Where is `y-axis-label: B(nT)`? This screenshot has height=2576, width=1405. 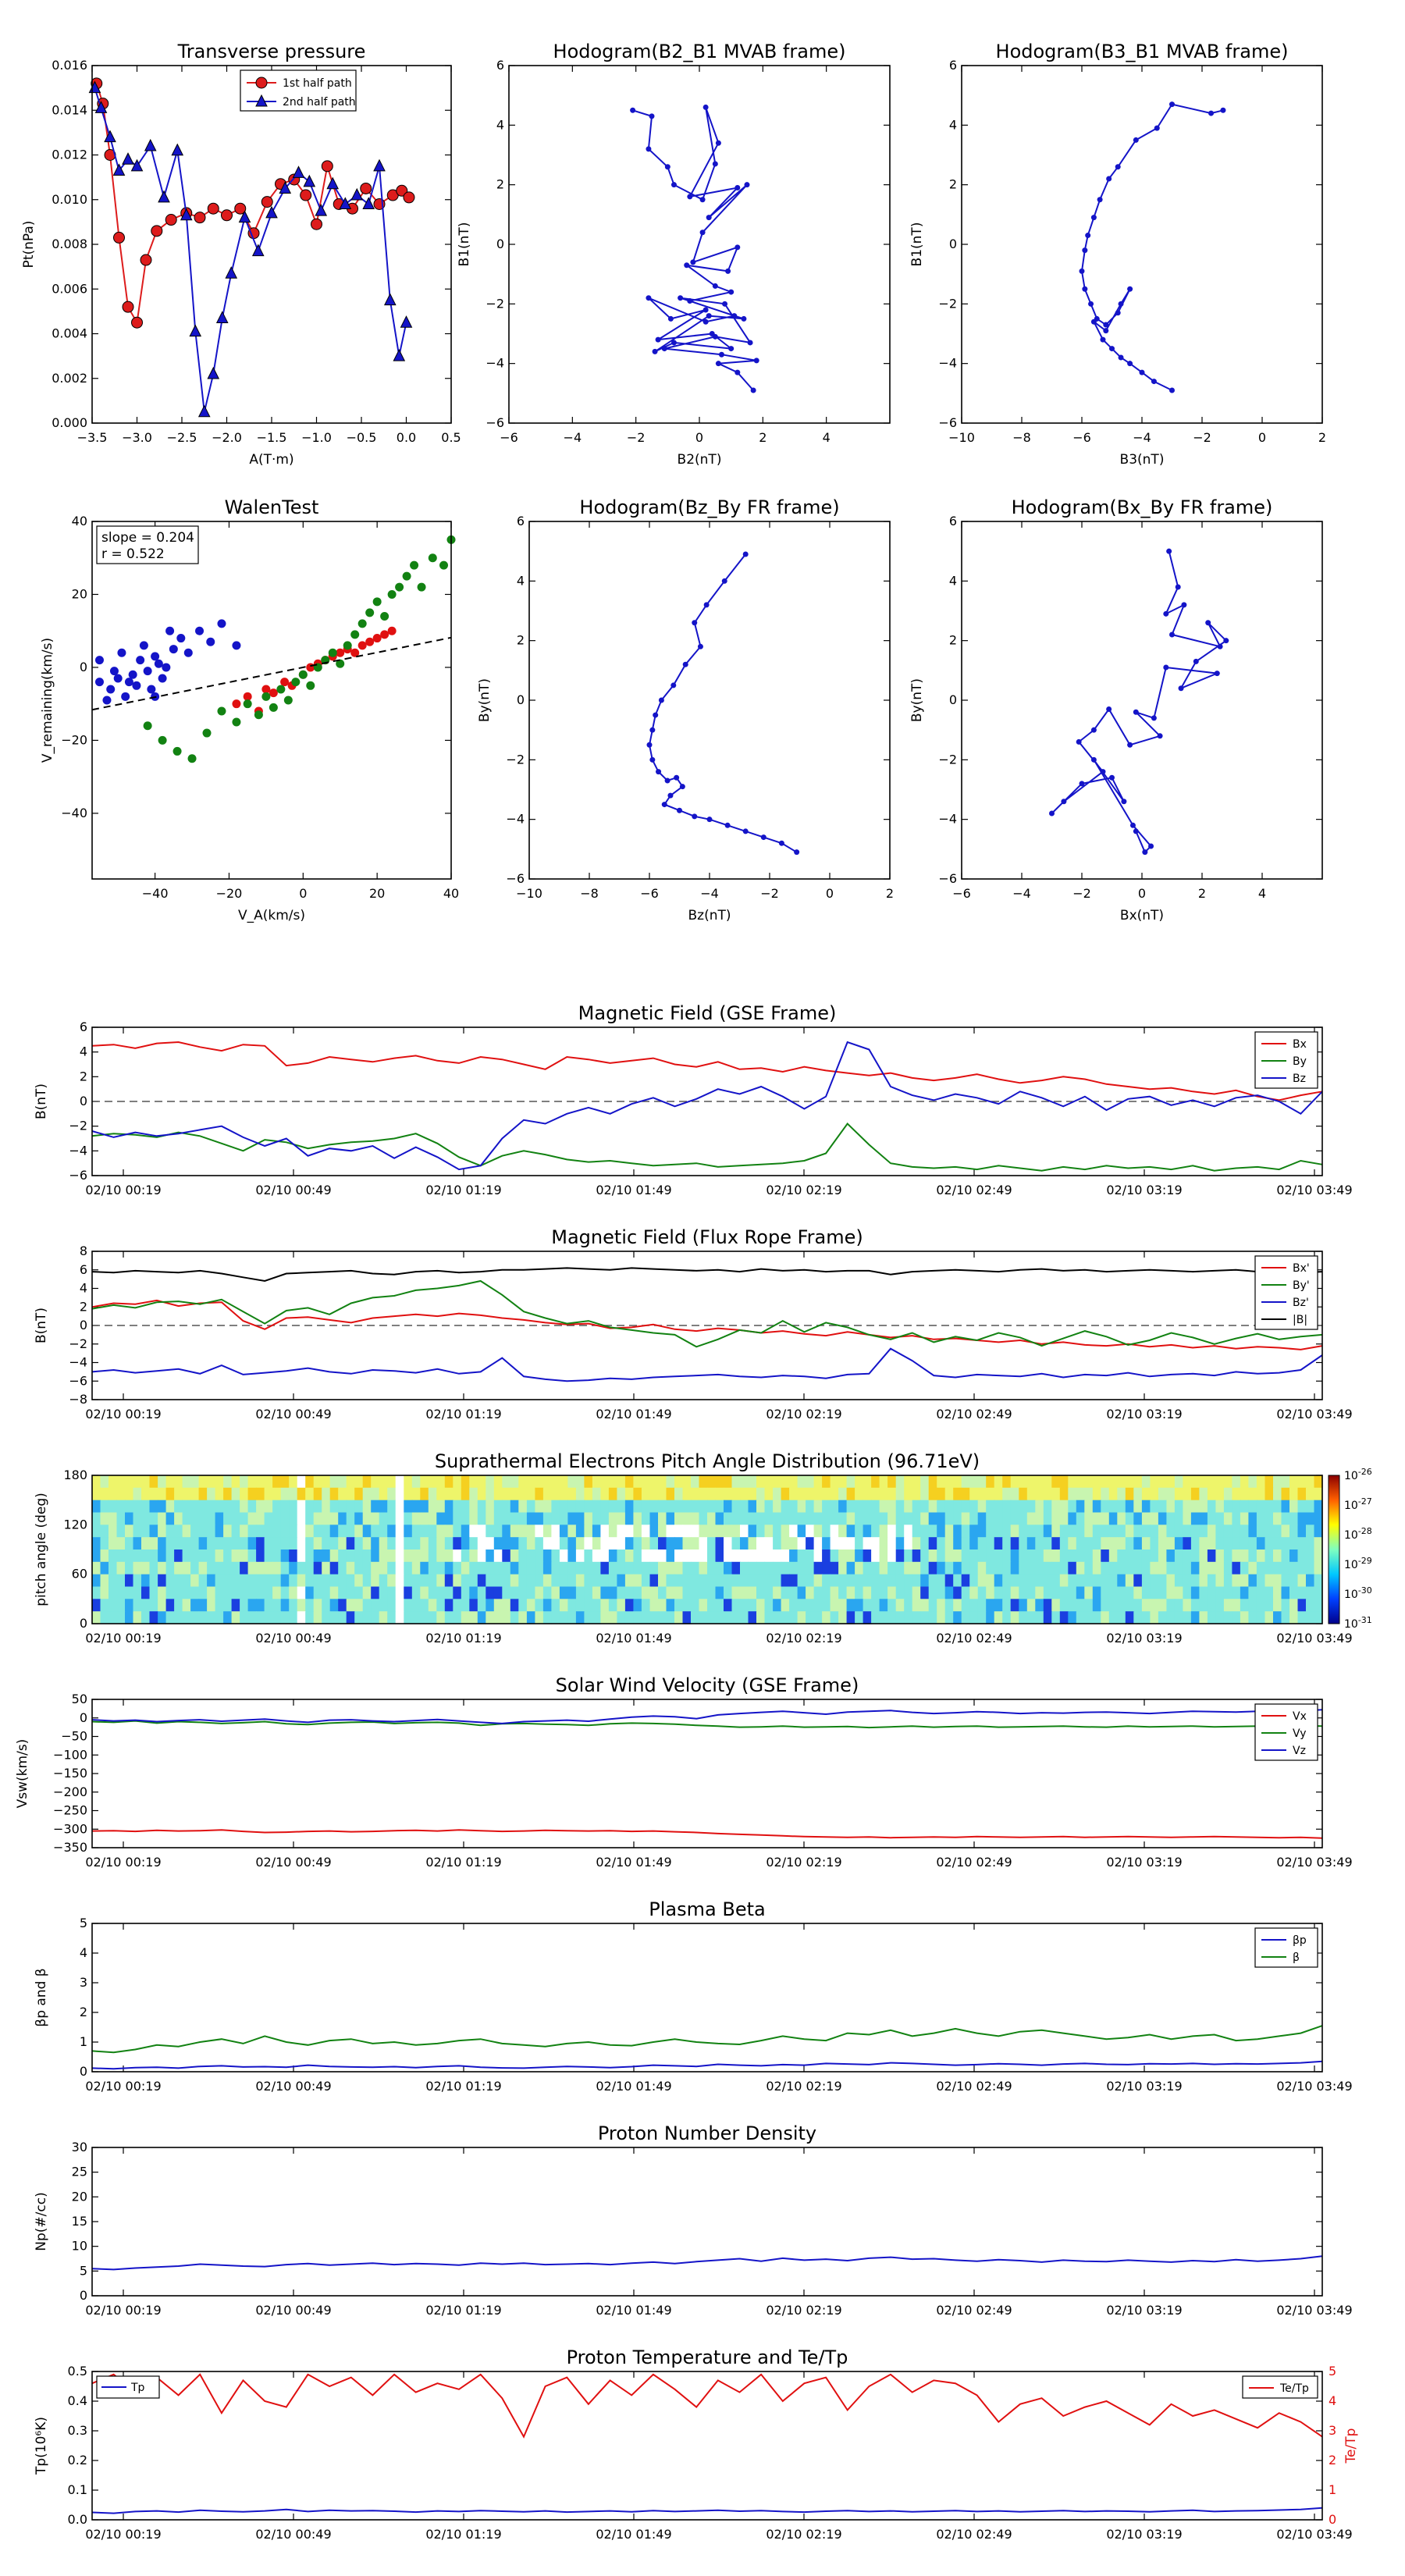 y-axis-label: B(nT) is located at coordinates (41, 1325).